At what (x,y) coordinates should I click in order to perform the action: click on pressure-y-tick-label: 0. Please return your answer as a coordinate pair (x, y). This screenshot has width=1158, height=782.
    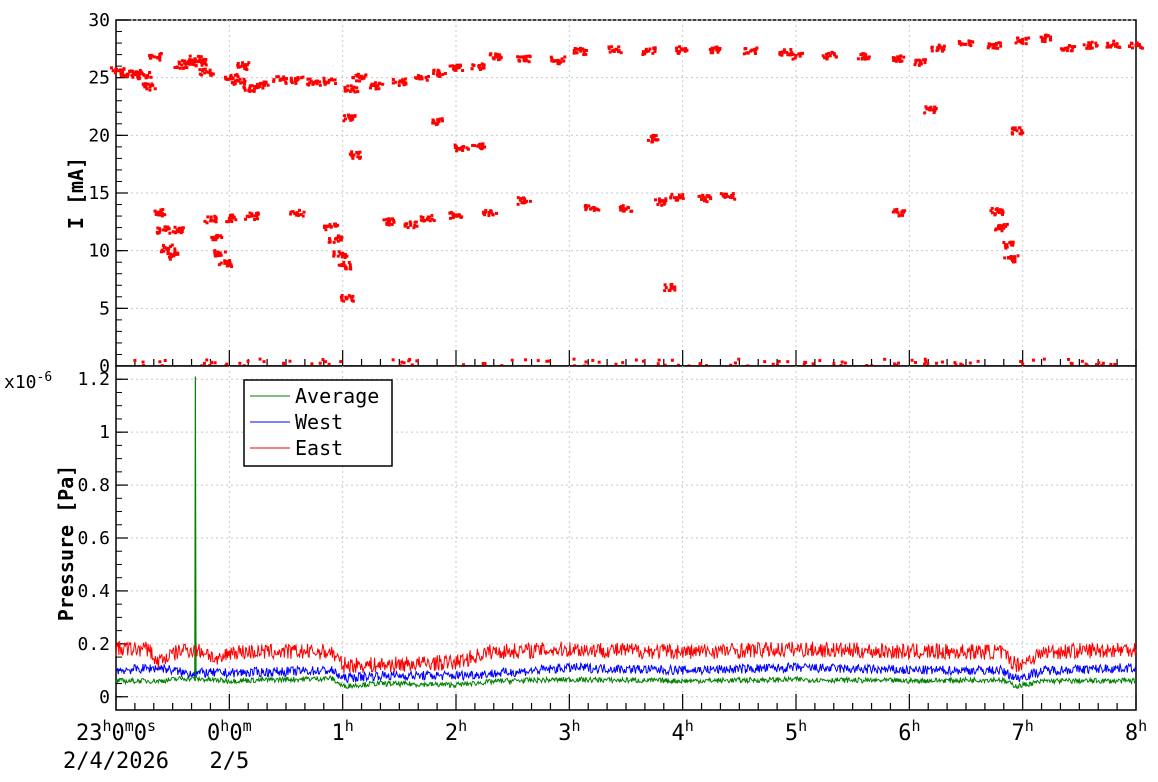
    Looking at the image, I should click on (104, 697).